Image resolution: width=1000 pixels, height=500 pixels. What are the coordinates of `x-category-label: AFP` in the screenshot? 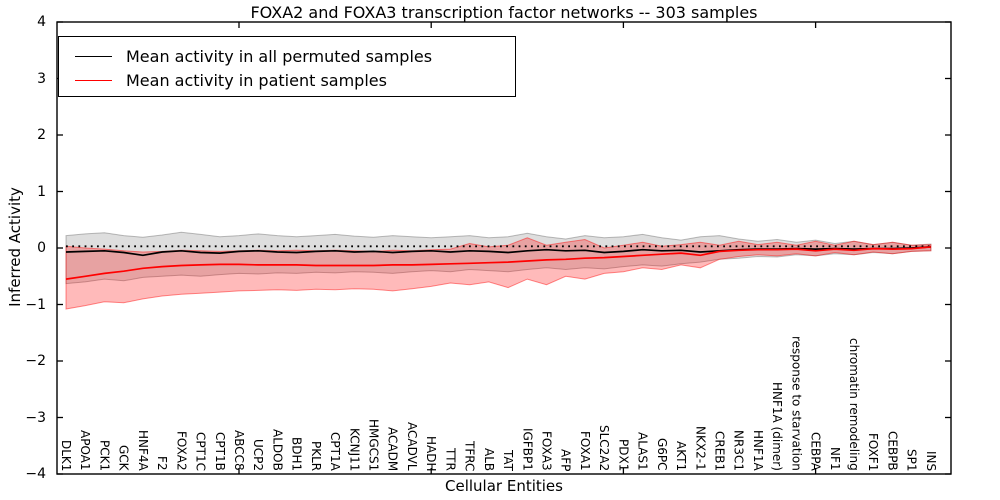 It's located at (565, 459).